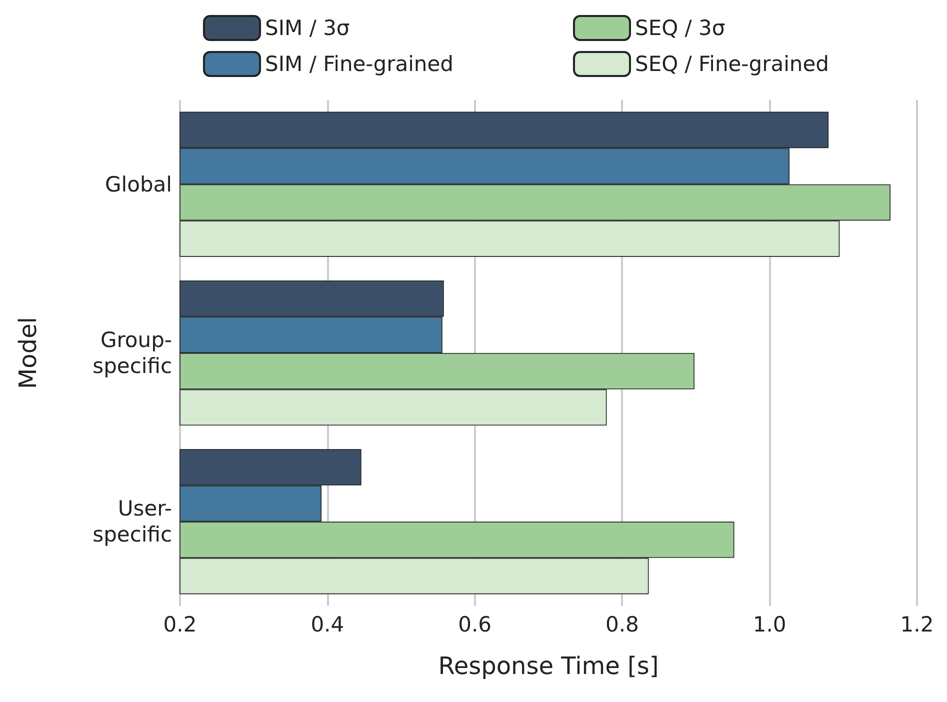  I want to click on x-tick-label: 0.2, so click(180, 624).